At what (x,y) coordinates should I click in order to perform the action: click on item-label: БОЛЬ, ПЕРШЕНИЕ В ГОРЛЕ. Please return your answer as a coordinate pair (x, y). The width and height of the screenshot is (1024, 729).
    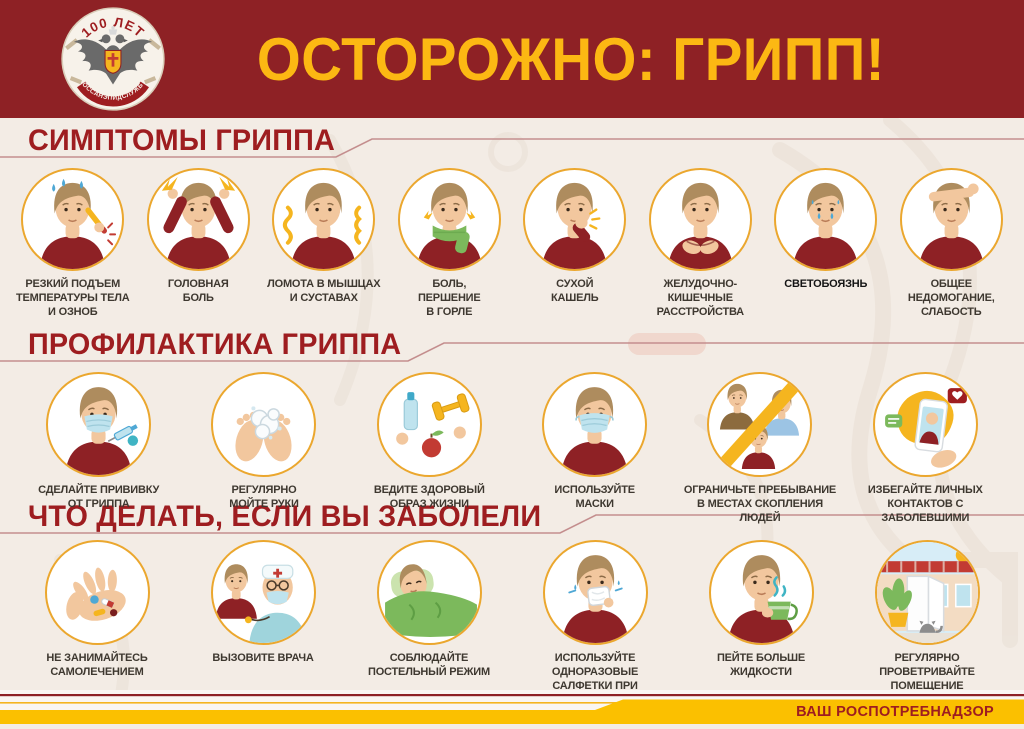
    Looking at the image, I should click on (449, 298).